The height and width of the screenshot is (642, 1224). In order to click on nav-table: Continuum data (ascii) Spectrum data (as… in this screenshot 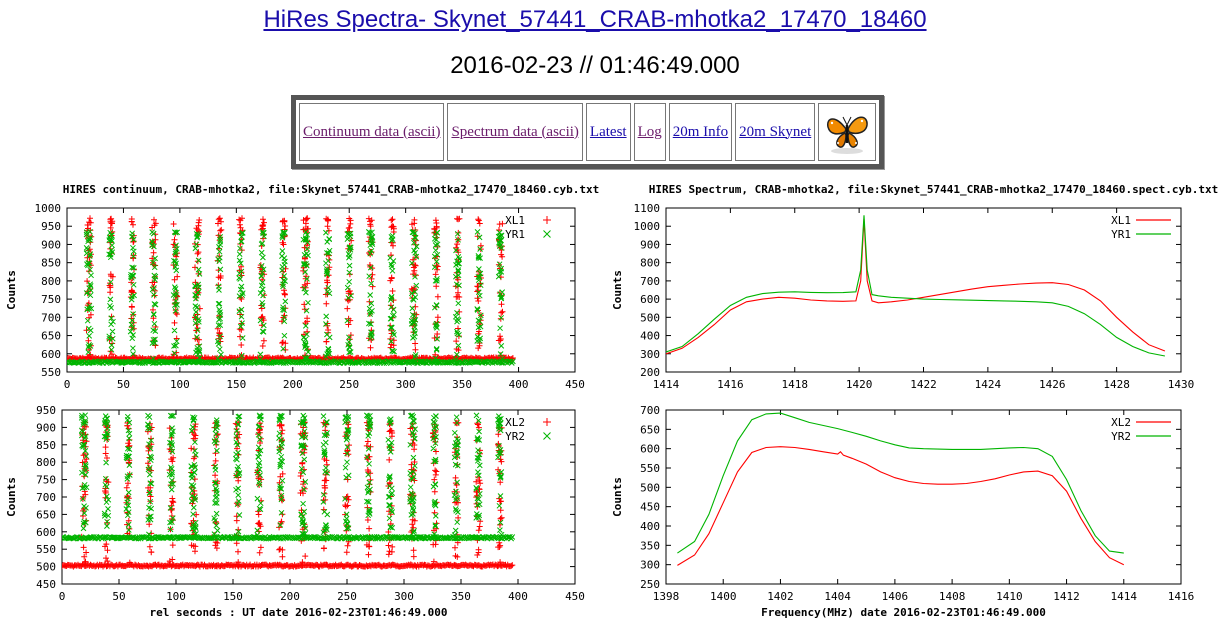, I will do `click(588, 132)`.